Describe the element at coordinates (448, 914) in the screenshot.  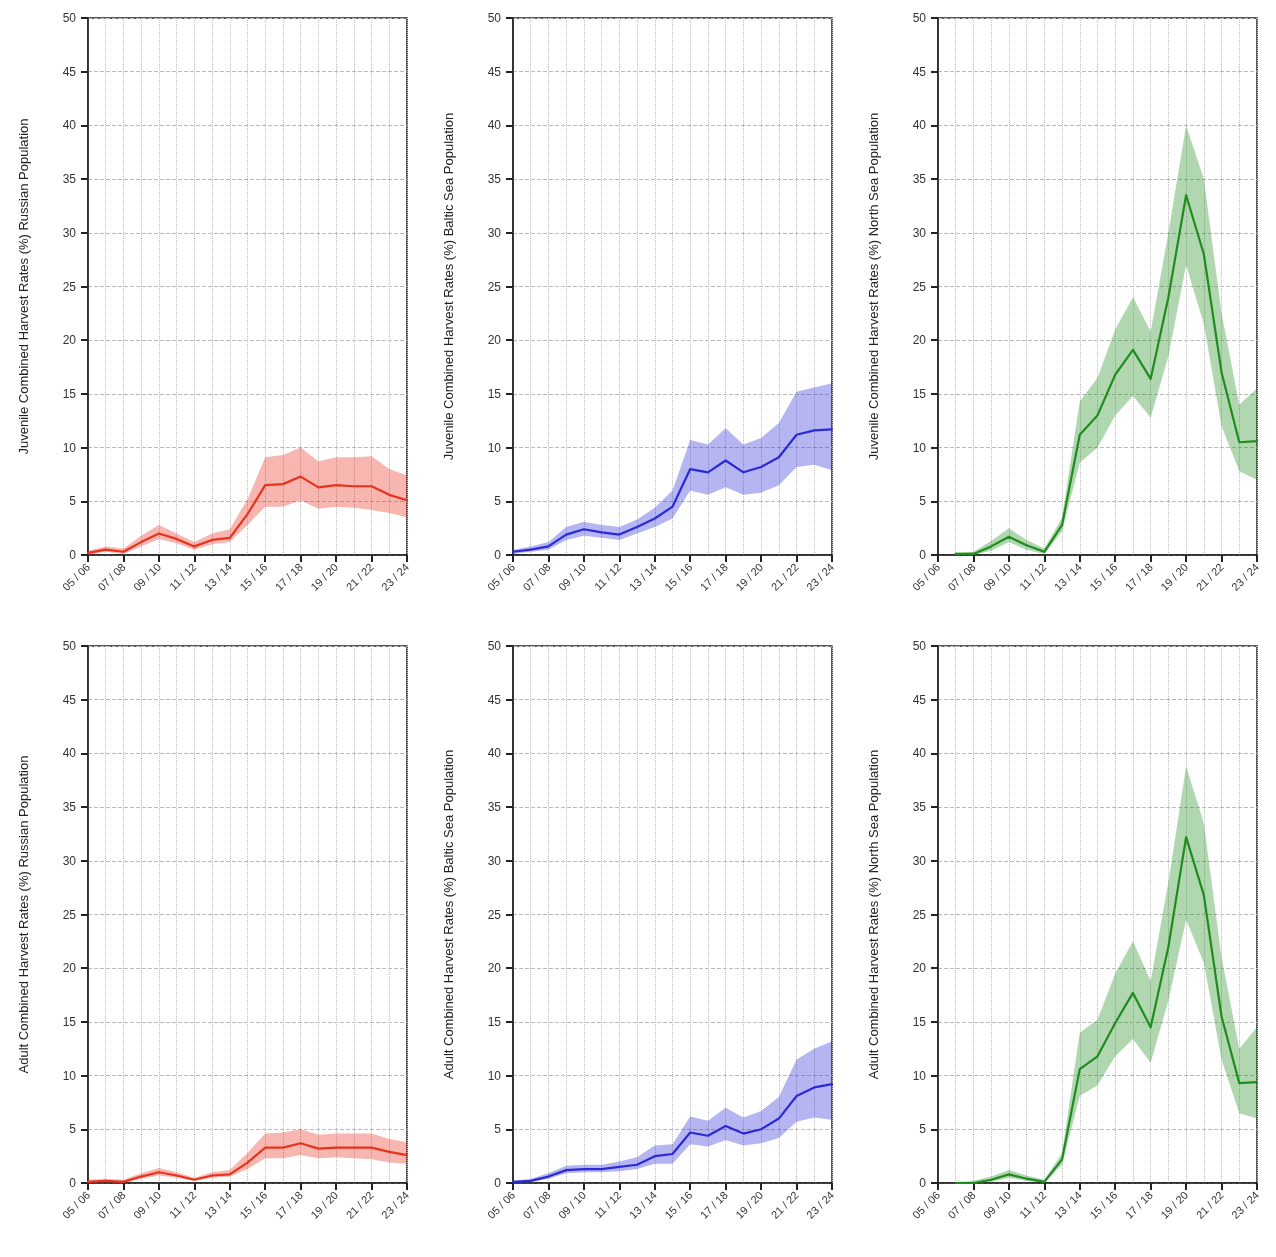
I see `y-axis-title: Adult Combined Harvest Rates (%) Baltic Sea Population` at that location.